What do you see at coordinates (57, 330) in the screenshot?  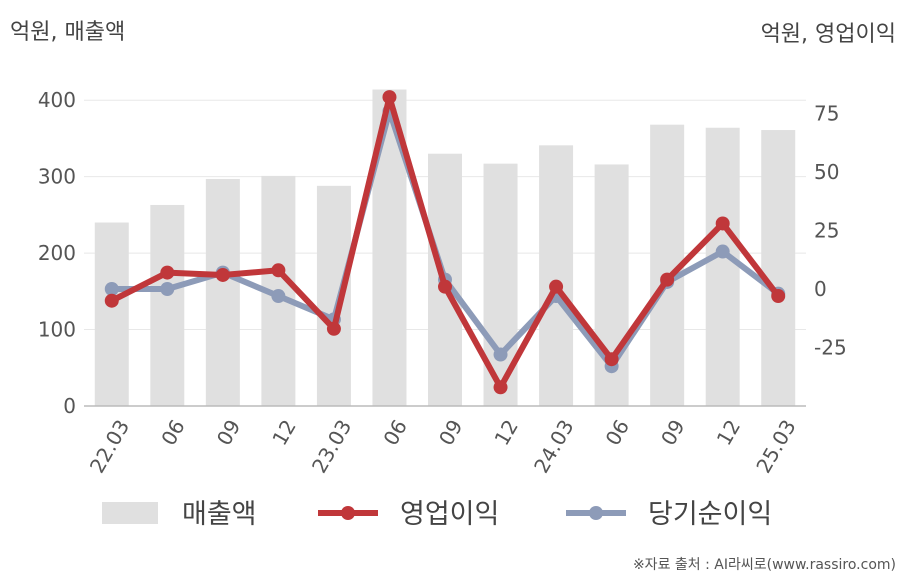 I see `left-tick-label: 100` at bounding box center [57, 330].